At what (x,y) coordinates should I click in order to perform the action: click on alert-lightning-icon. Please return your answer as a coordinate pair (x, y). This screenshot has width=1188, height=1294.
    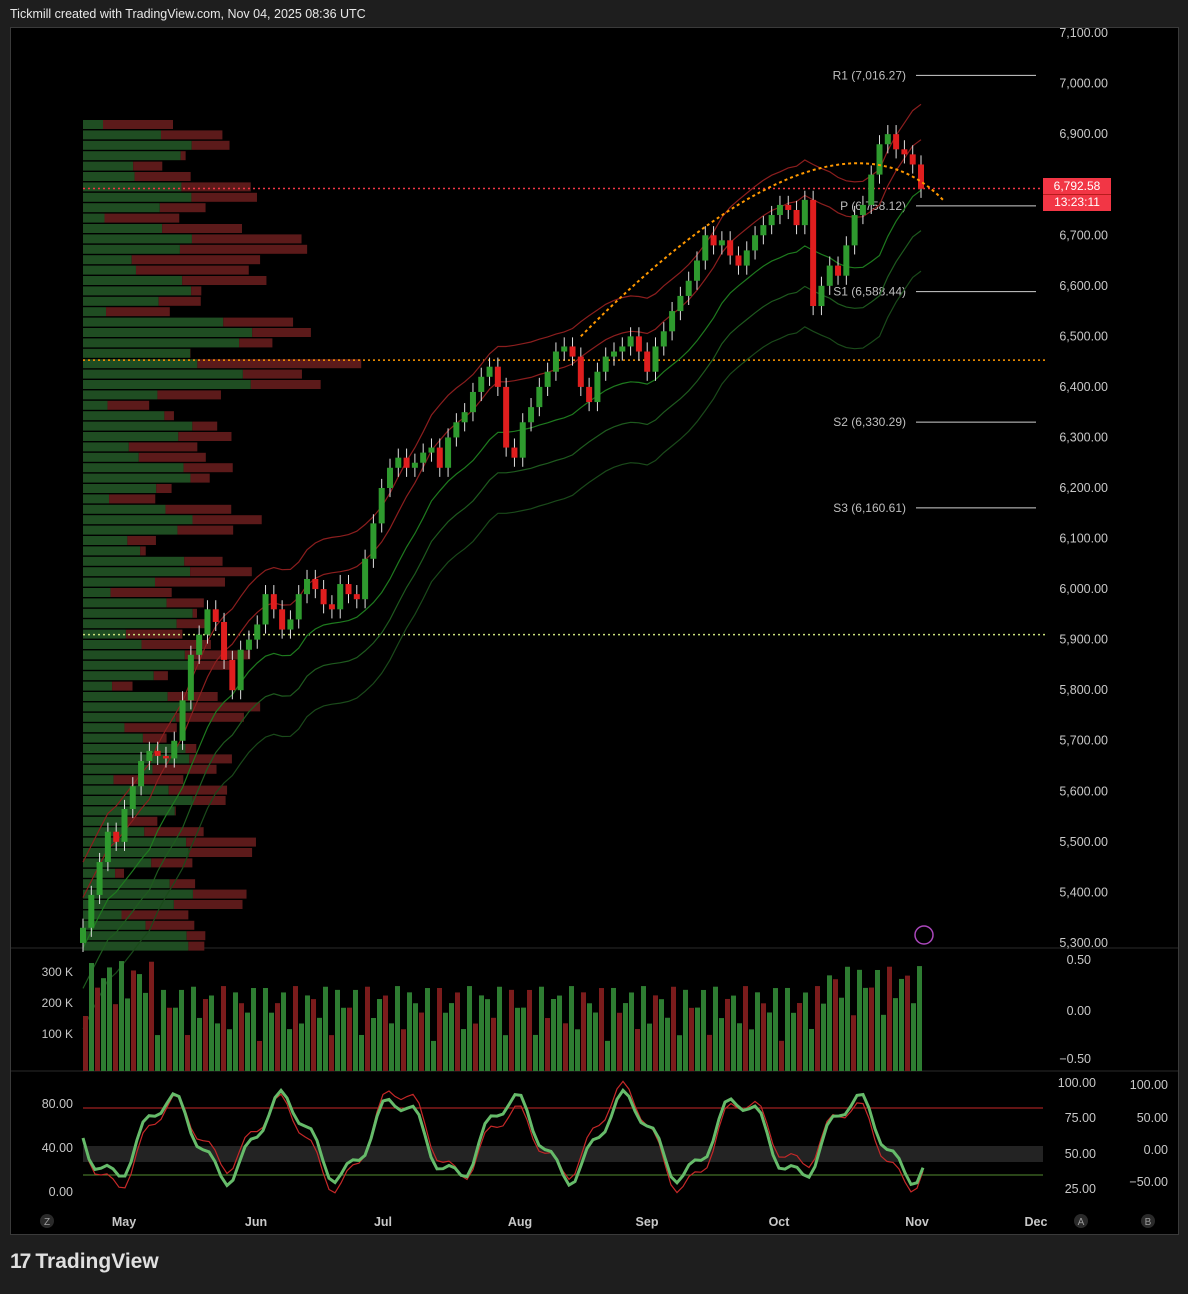
    Looking at the image, I should click on (924, 935).